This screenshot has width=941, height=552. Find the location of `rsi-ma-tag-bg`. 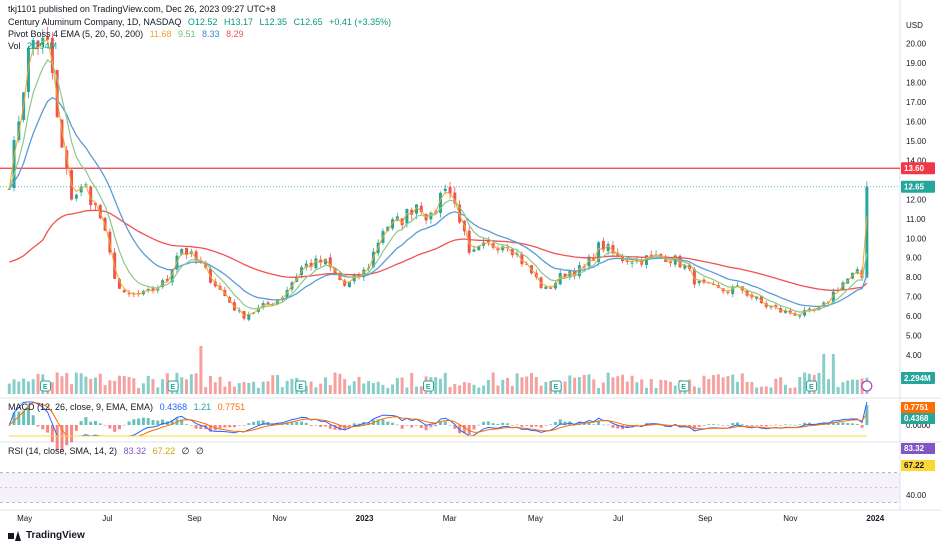

rsi-ma-tag-bg is located at coordinates (918, 465).